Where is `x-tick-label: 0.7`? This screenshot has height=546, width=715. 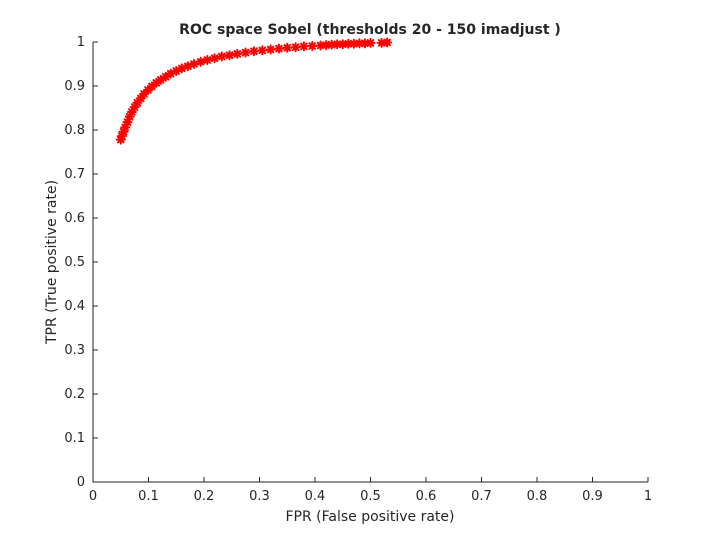
x-tick-label: 0.7 is located at coordinates (481, 496).